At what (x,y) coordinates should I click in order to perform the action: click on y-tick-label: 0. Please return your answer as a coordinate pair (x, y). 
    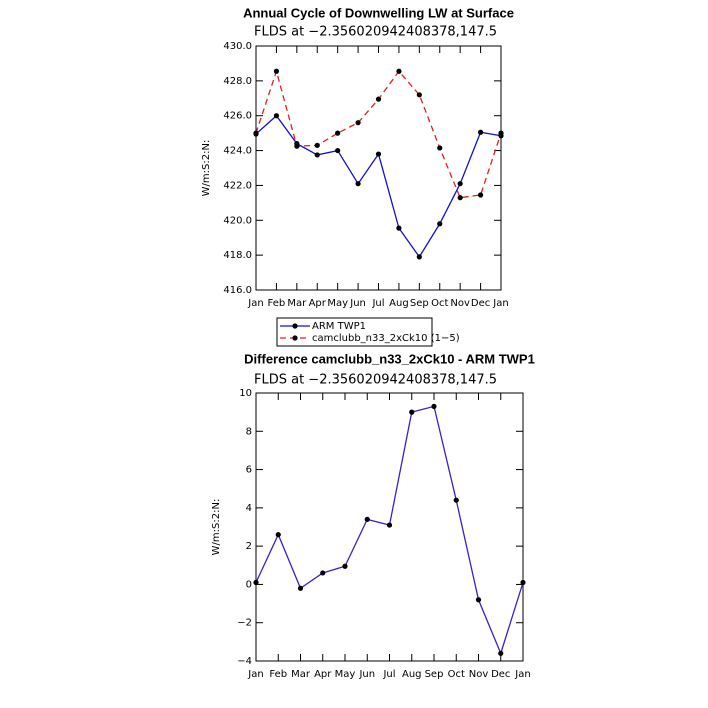
    Looking at the image, I should click on (249, 584).